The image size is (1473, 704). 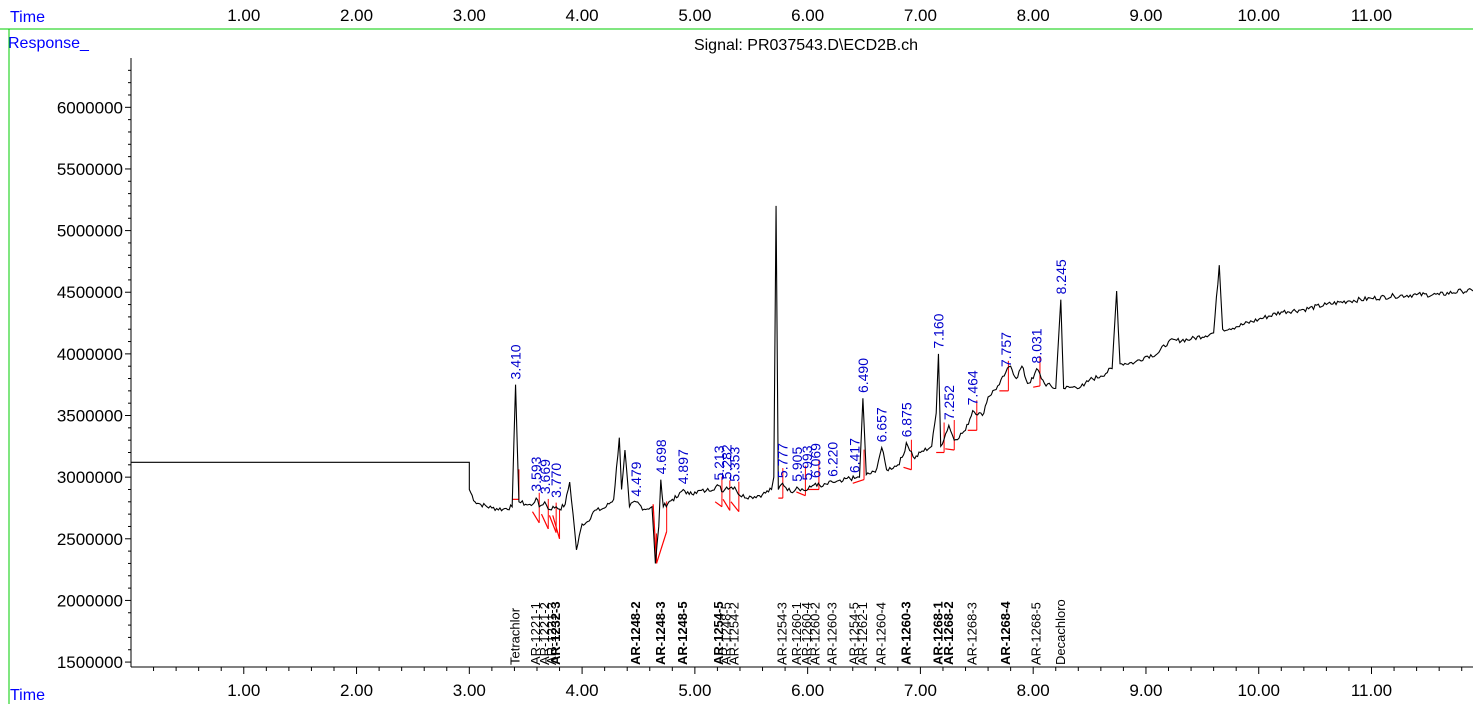 What do you see at coordinates (832, 459) in the screenshot?
I see `retention-time-label: 6.220` at bounding box center [832, 459].